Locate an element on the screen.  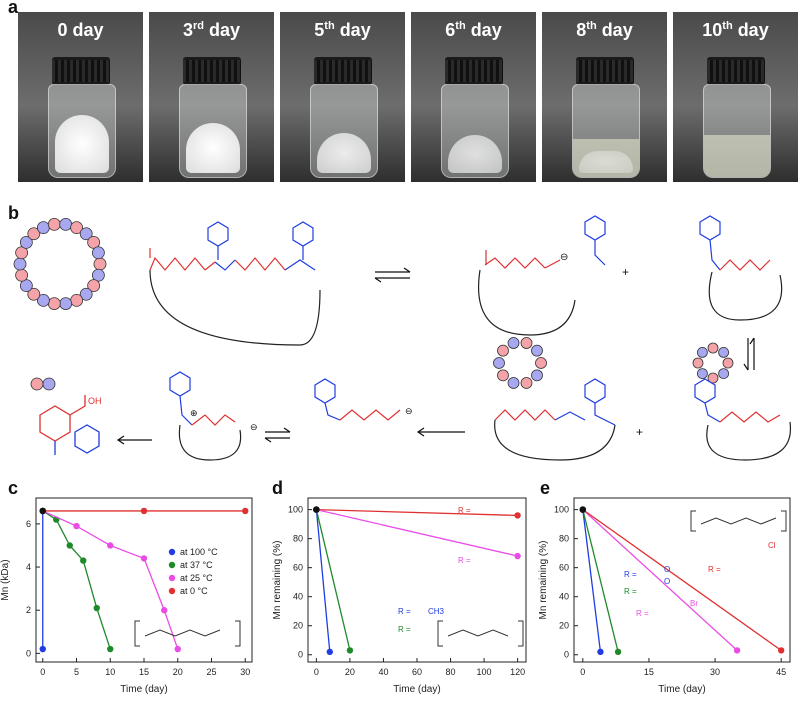
x-tick-label: 60 is located at coordinates (417, 672).